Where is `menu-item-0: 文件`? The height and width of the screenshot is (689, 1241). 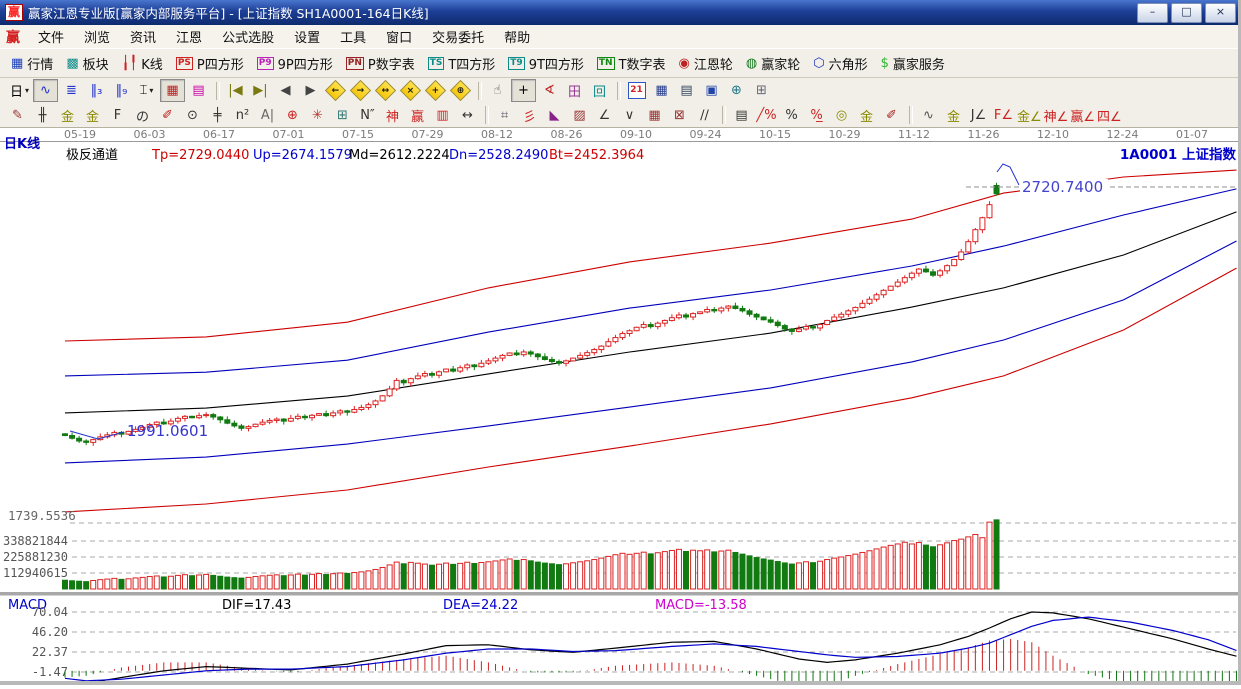 menu-item-0: 文件 is located at coordinates (51, 38).